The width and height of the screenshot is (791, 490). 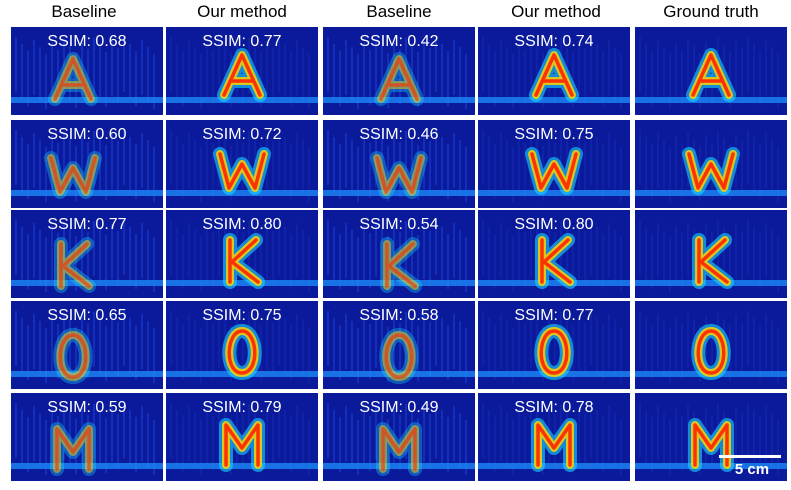 I want to click on ssim-label: SSIM: 0.74, so click(x=554, y=41).